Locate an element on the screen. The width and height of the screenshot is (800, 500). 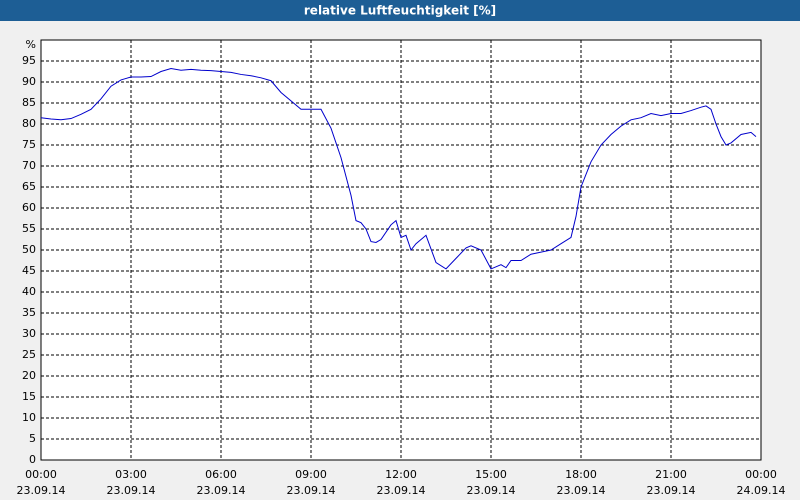
y-tick-label: 50 is located at coordinates (29, 249).